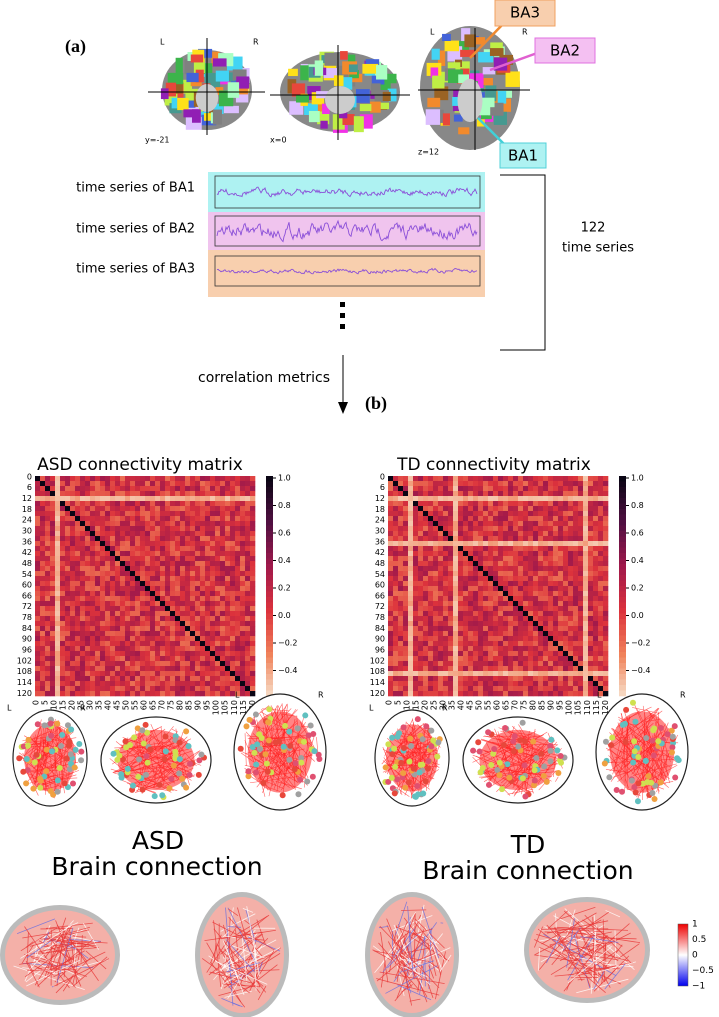  What do you see at coordinates (433, 102) in the screenshot?
I see `parcel` at bounding box center [433, 102].